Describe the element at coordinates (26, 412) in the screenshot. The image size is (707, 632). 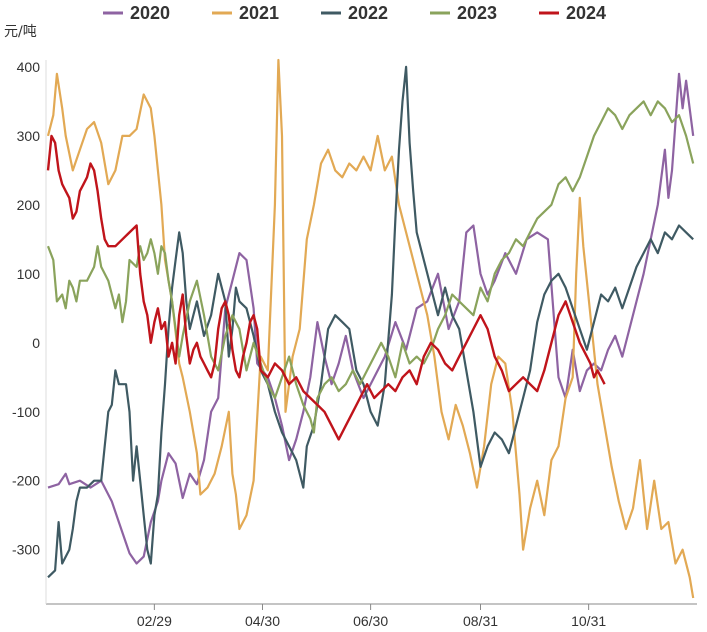
I see `y-tick-label: -100` at that location.